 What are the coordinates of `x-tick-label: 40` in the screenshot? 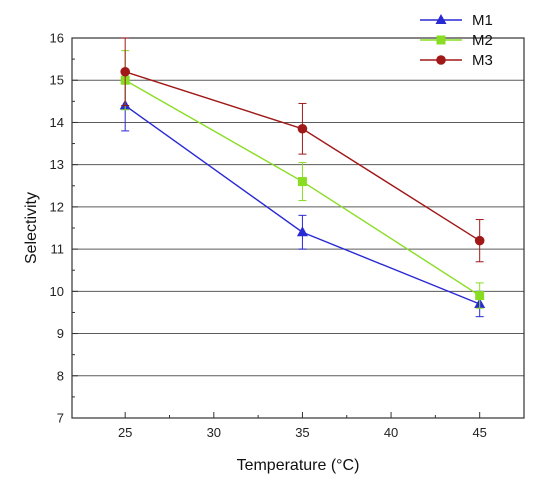 It's located at (391, 432).